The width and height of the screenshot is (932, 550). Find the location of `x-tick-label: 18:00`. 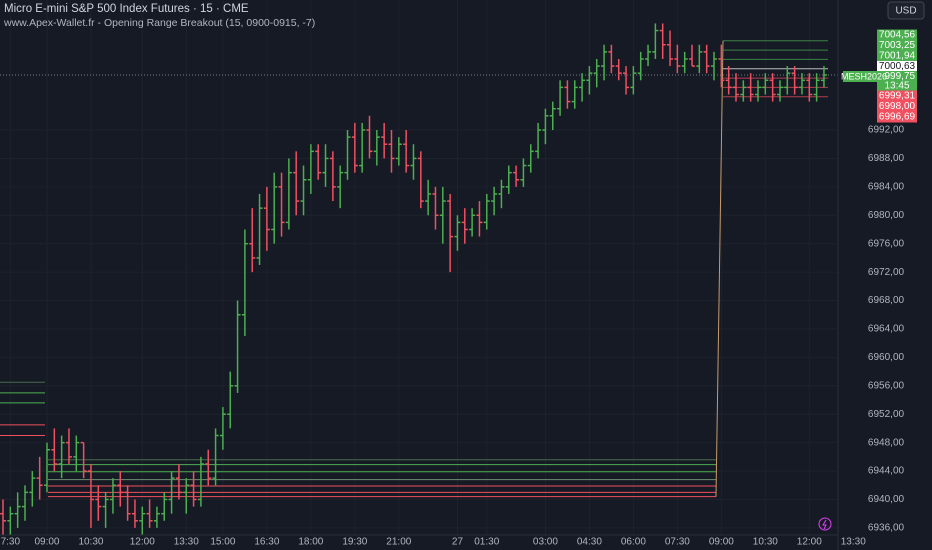

x-tick-label: 18:00 is located at coordinates (310, 542).